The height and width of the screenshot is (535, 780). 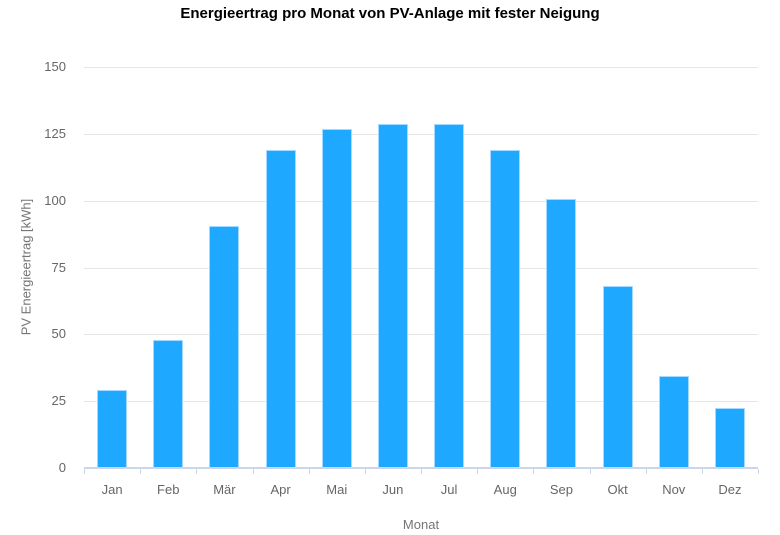 What do you see at coordinates (505, 489) in the screenshot?
I see `x-tick-label-aug: Aug` at bounding box center [505, 489].